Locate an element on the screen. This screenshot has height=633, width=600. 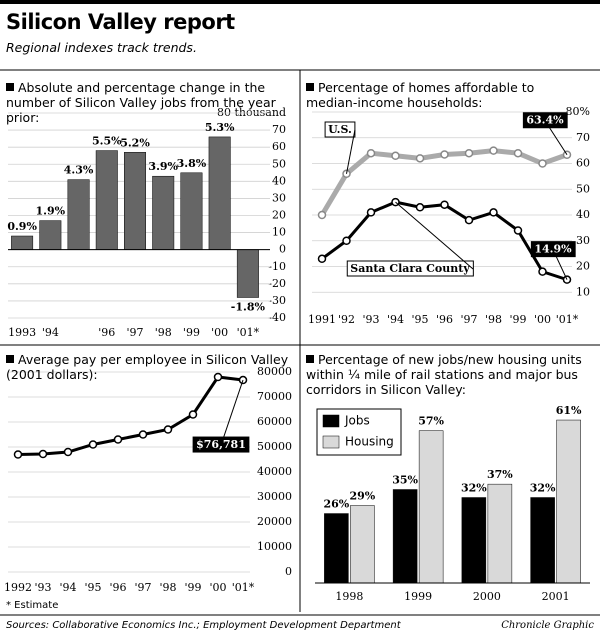
x-tick-label: 1991 is located at coordinates (322, 319).